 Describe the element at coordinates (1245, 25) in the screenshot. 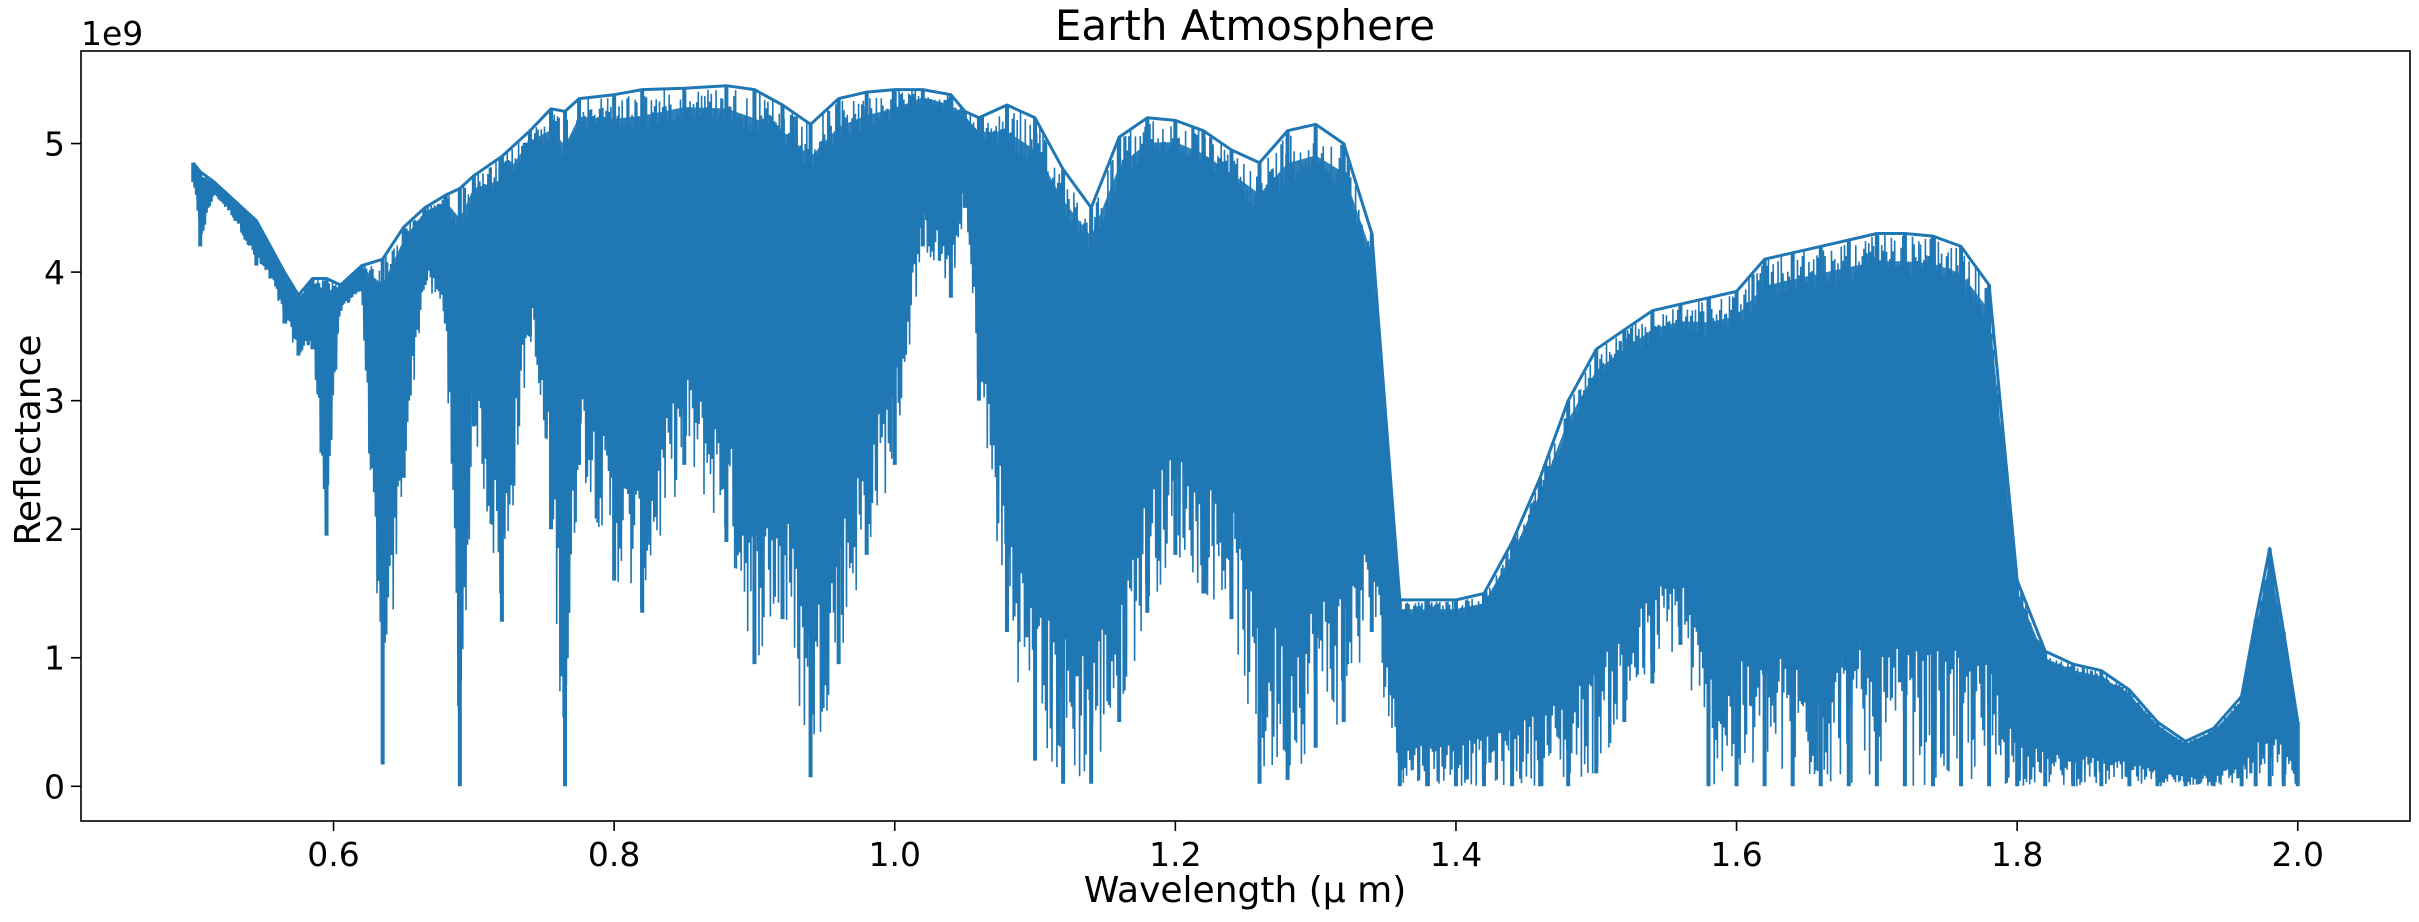

I see `chart-title: Earth Atmosphere` at that location.